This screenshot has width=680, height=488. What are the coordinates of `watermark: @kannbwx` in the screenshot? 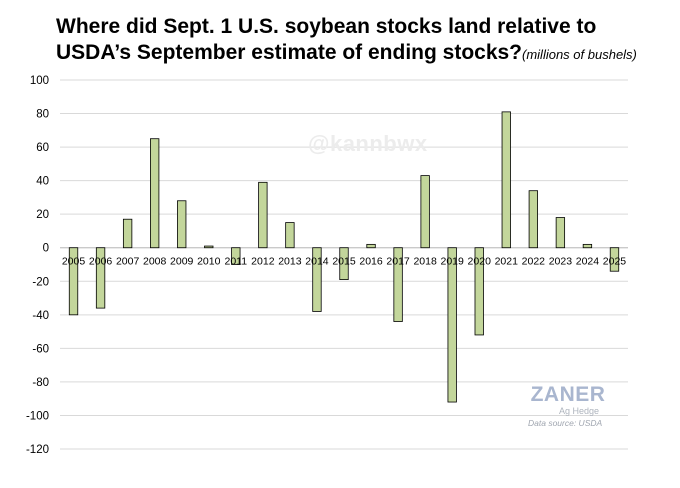 It's located at (368, 143).